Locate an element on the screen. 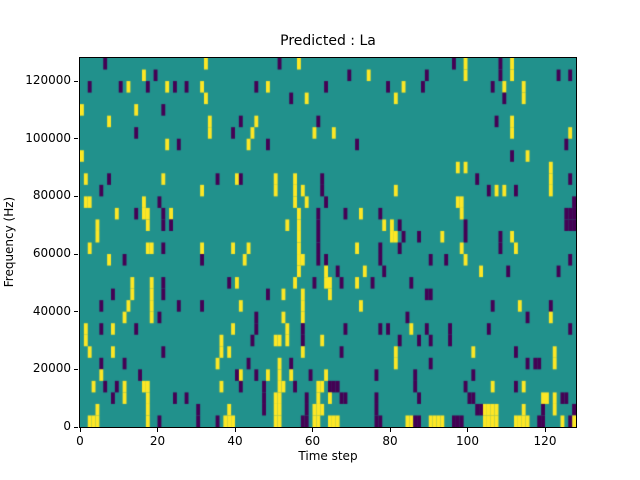  y-tick-label: 0 is located at coordinates (67, 426).